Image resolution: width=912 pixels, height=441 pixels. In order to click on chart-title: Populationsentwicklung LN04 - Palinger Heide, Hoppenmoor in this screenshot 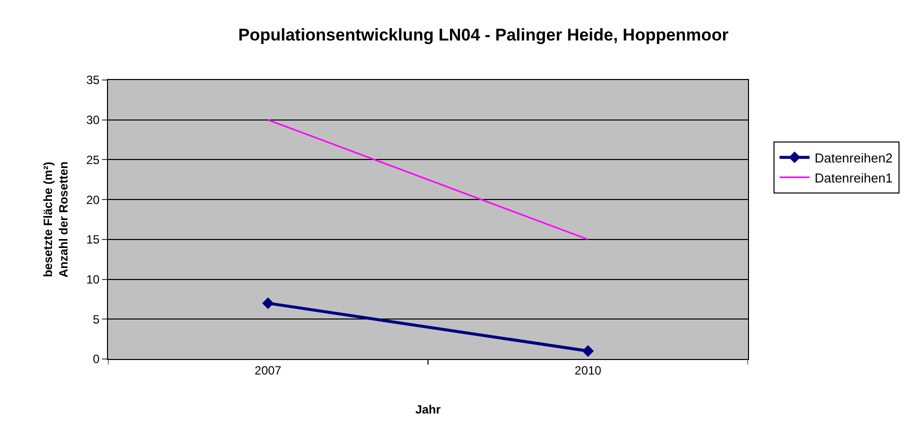, I will do `click(483, 35)`.